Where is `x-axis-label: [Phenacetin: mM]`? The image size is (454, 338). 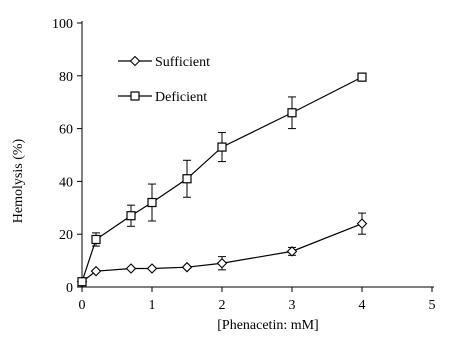 x-axis-label: [Phenacetin: mM] is located at coordinates (267, 325).